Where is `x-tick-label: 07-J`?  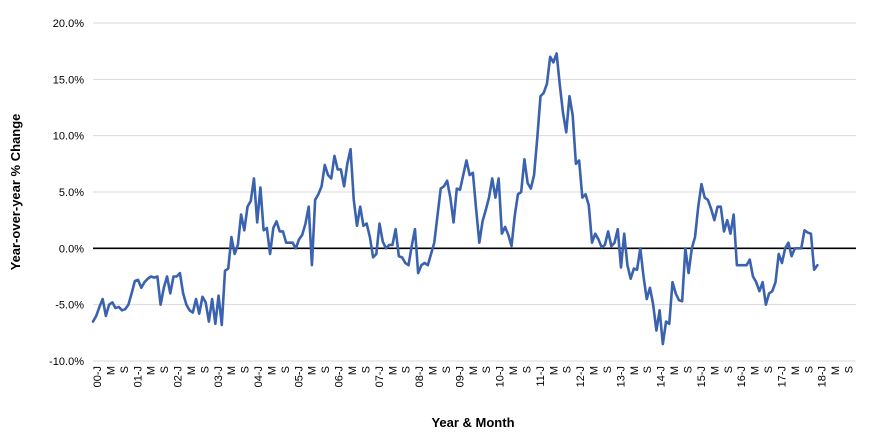
x-tick-label: 07-J is located at coordinates (380, 376).